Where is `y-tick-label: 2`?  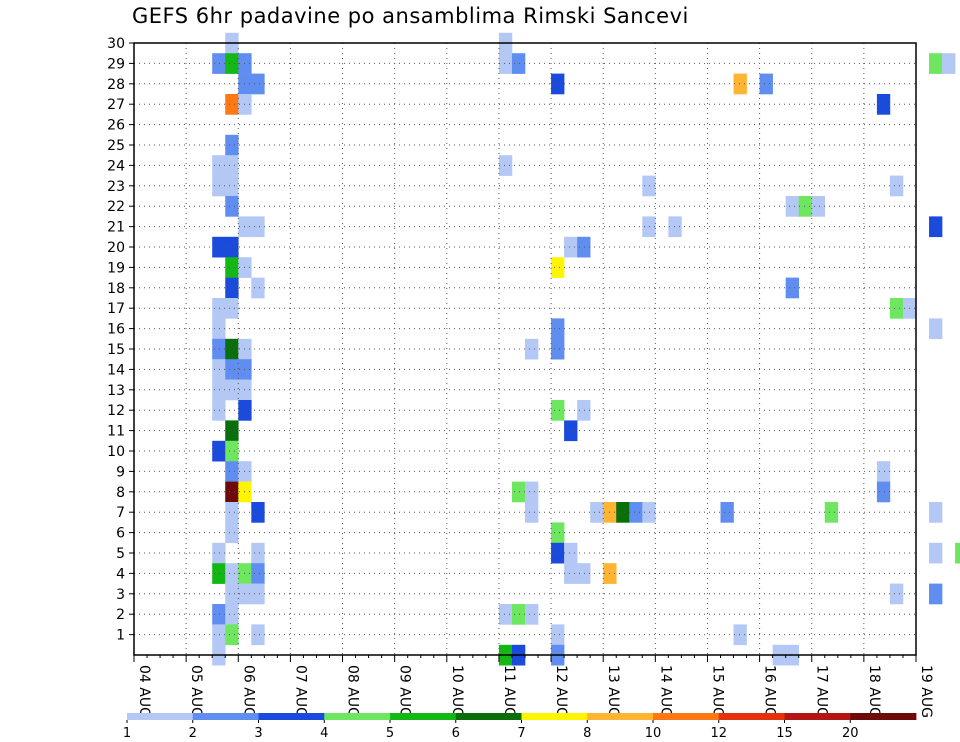
y-tick-label: 2 is located at coordinates (120, 615).